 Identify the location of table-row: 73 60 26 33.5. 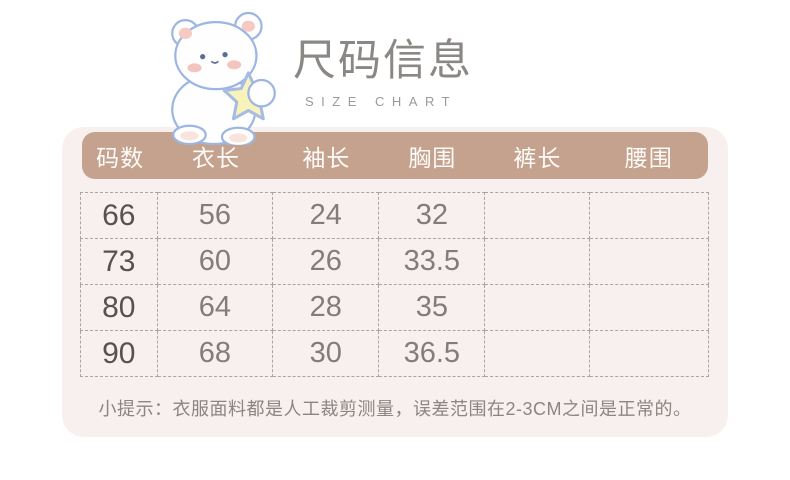
(394, 261).